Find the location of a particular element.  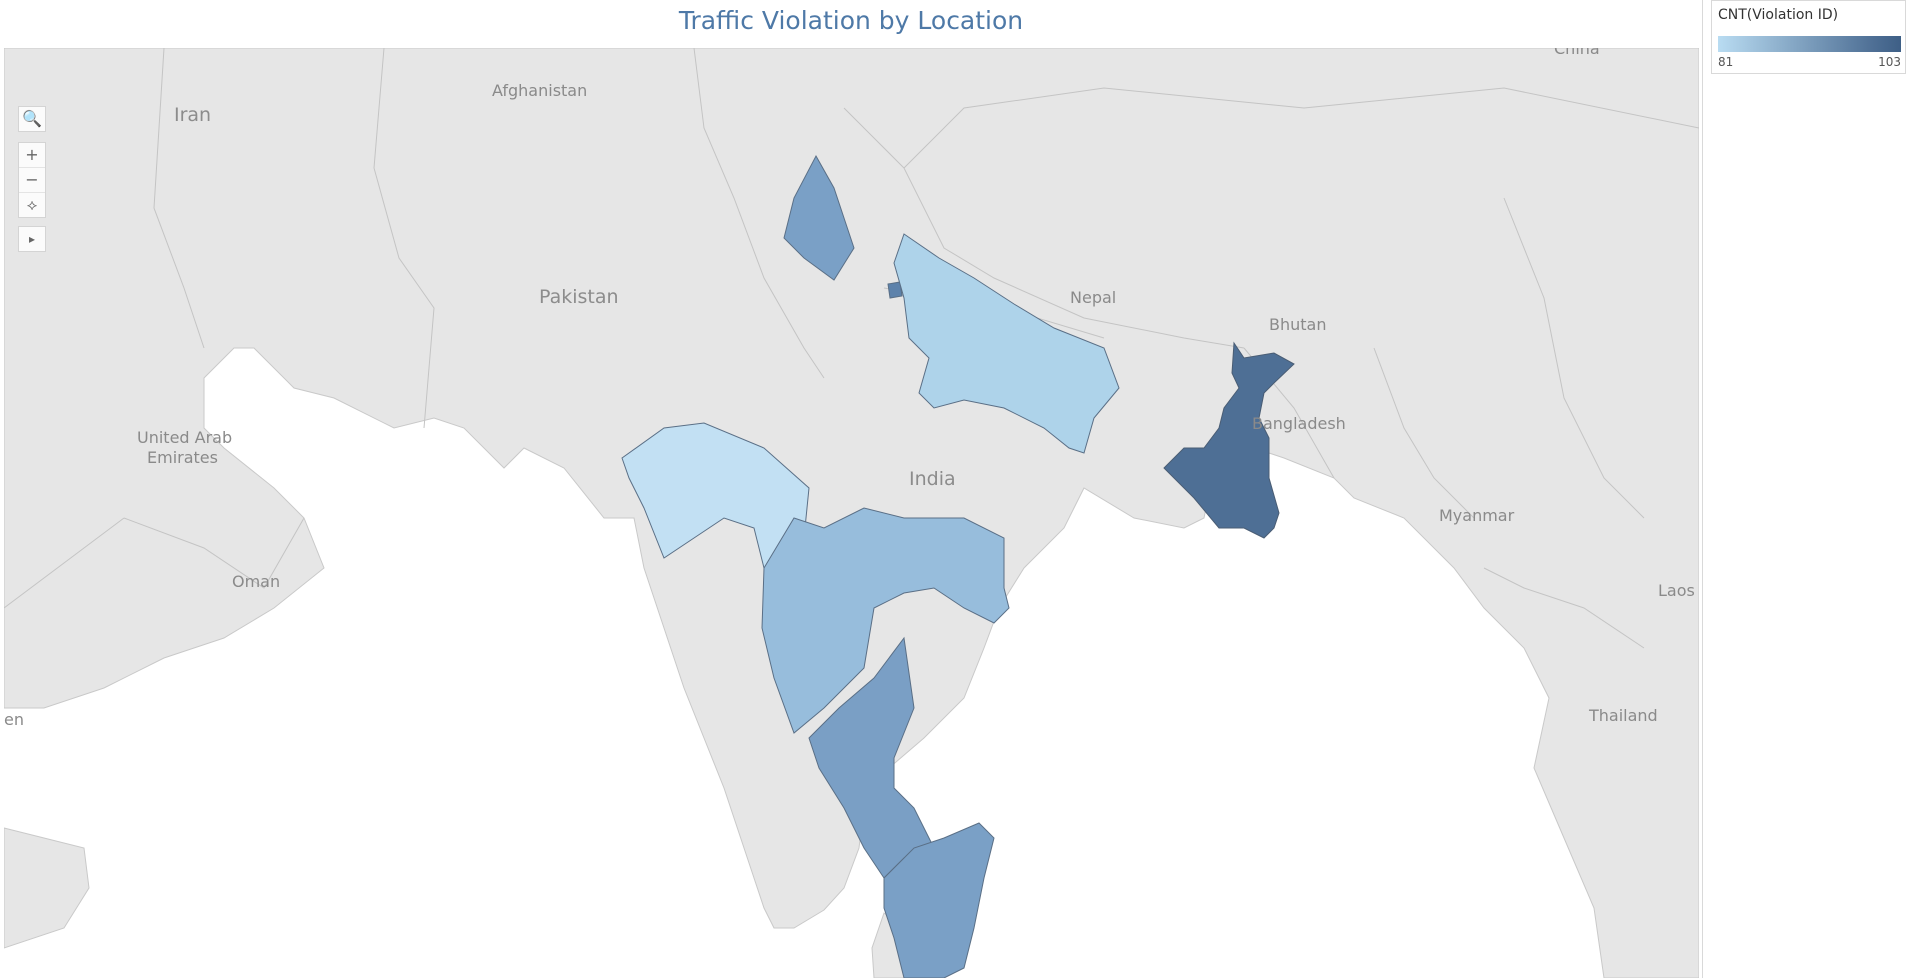

label-china: China is located at coordinates (1577, 53).